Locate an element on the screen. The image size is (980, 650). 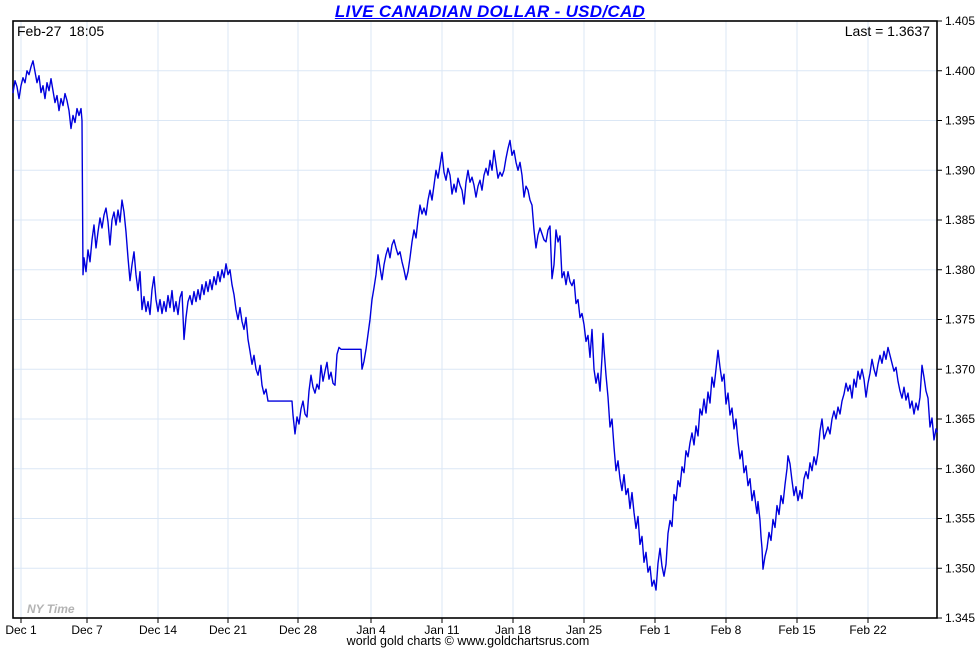
y-tick-label: 1.375 is located at coordinates (960, 320).